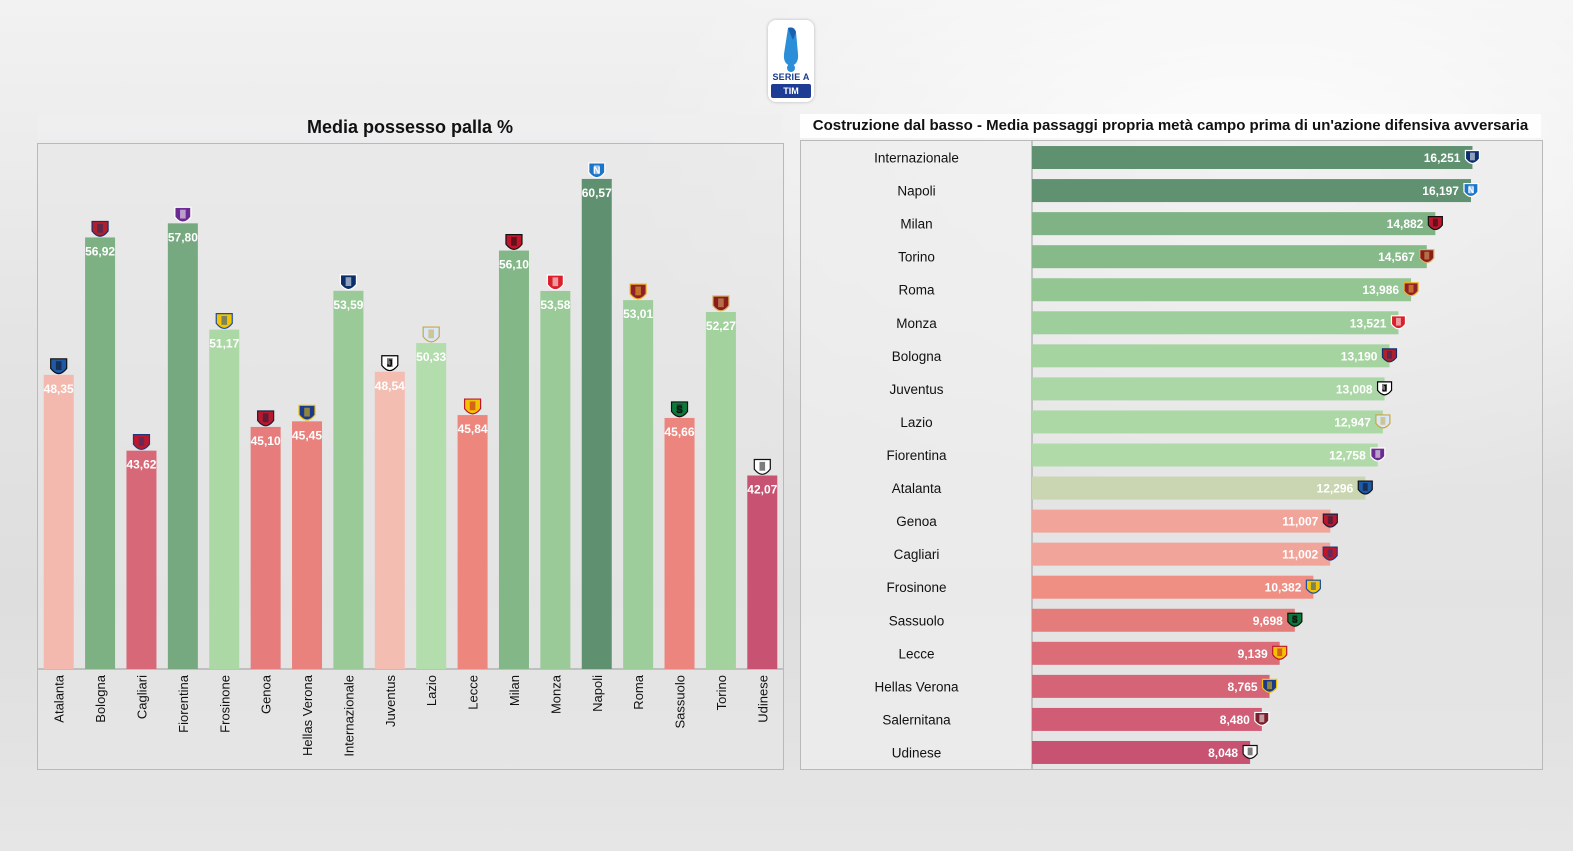  I want to click on buildup-value-label-lecce: 9,139, so click(1253, 654).